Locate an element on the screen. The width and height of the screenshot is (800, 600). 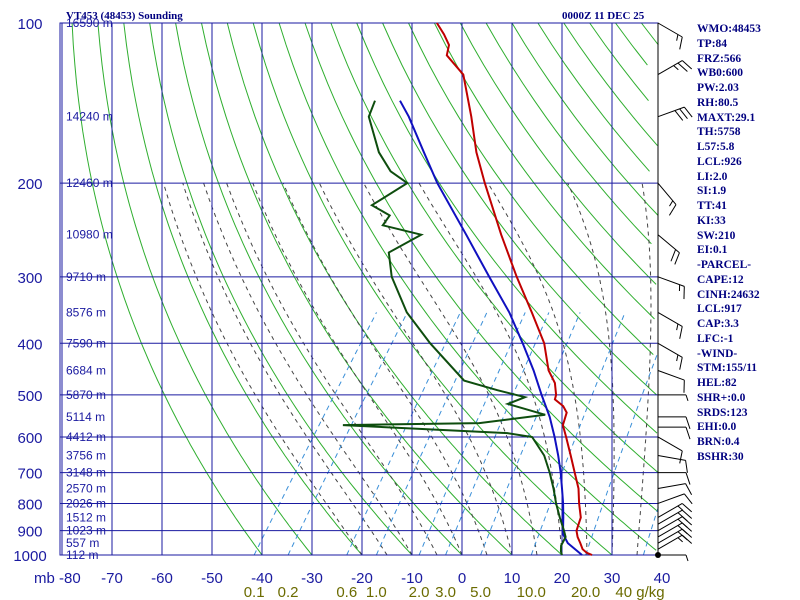
height-label: 9710 m is located at coordinates (86, 277).